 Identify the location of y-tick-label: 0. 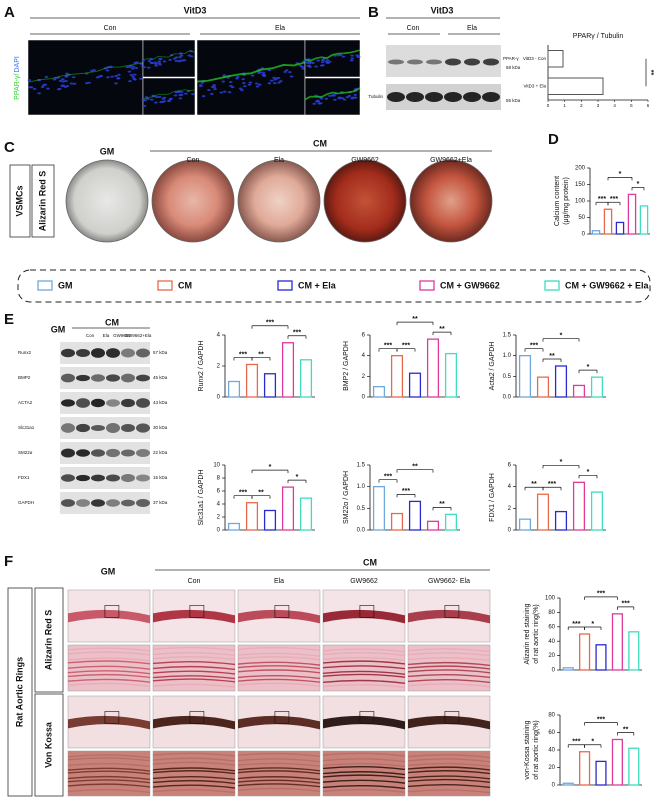
(219, 531).